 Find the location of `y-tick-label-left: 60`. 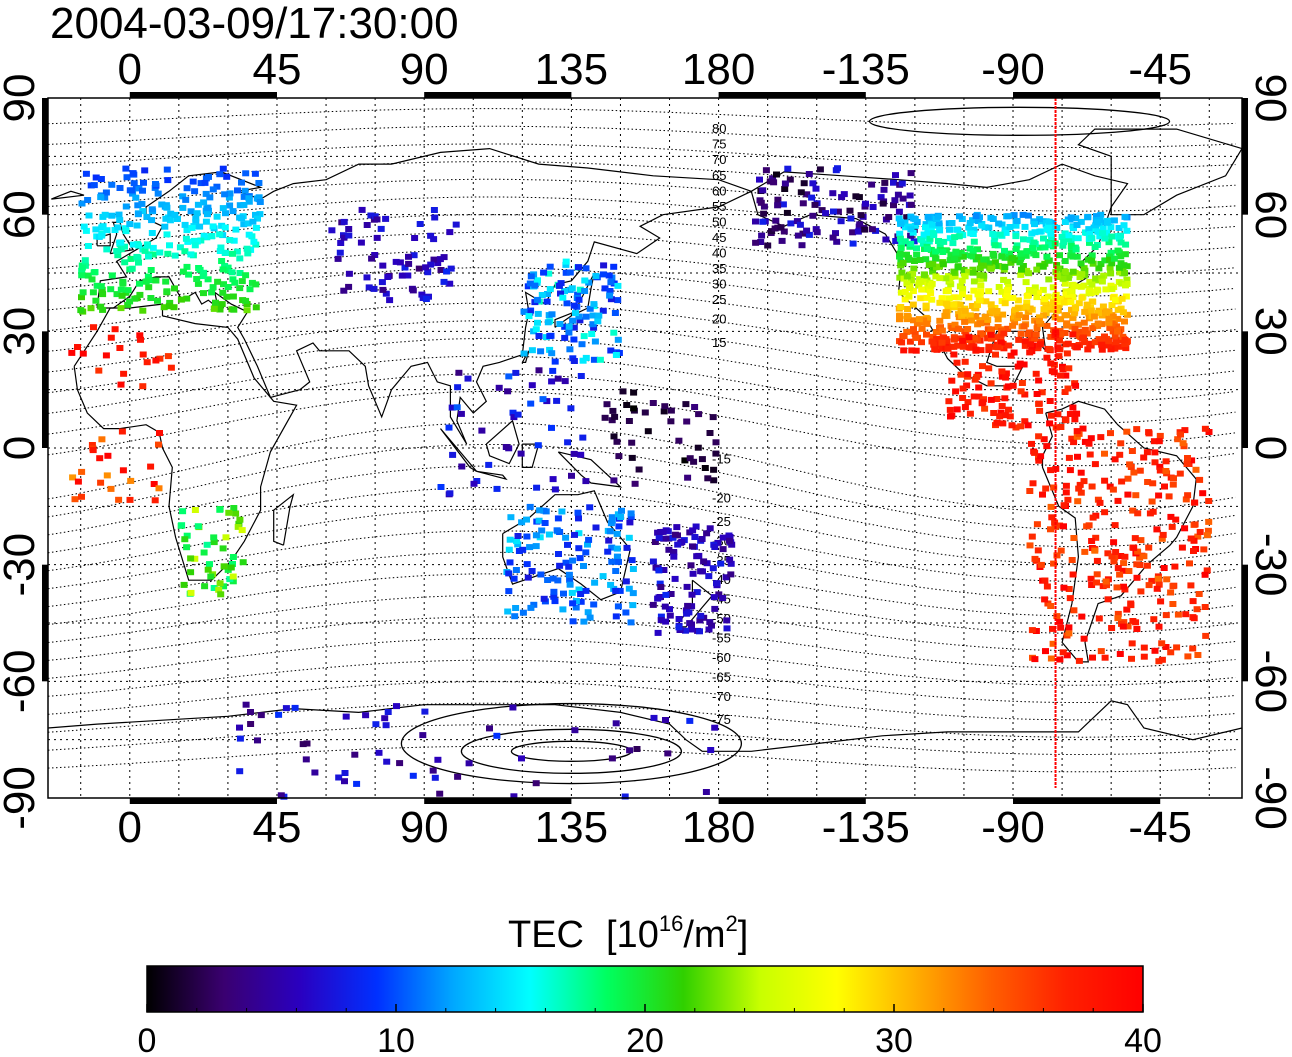

y-tick-label-left: 60 is located at coordinates (22, 214).